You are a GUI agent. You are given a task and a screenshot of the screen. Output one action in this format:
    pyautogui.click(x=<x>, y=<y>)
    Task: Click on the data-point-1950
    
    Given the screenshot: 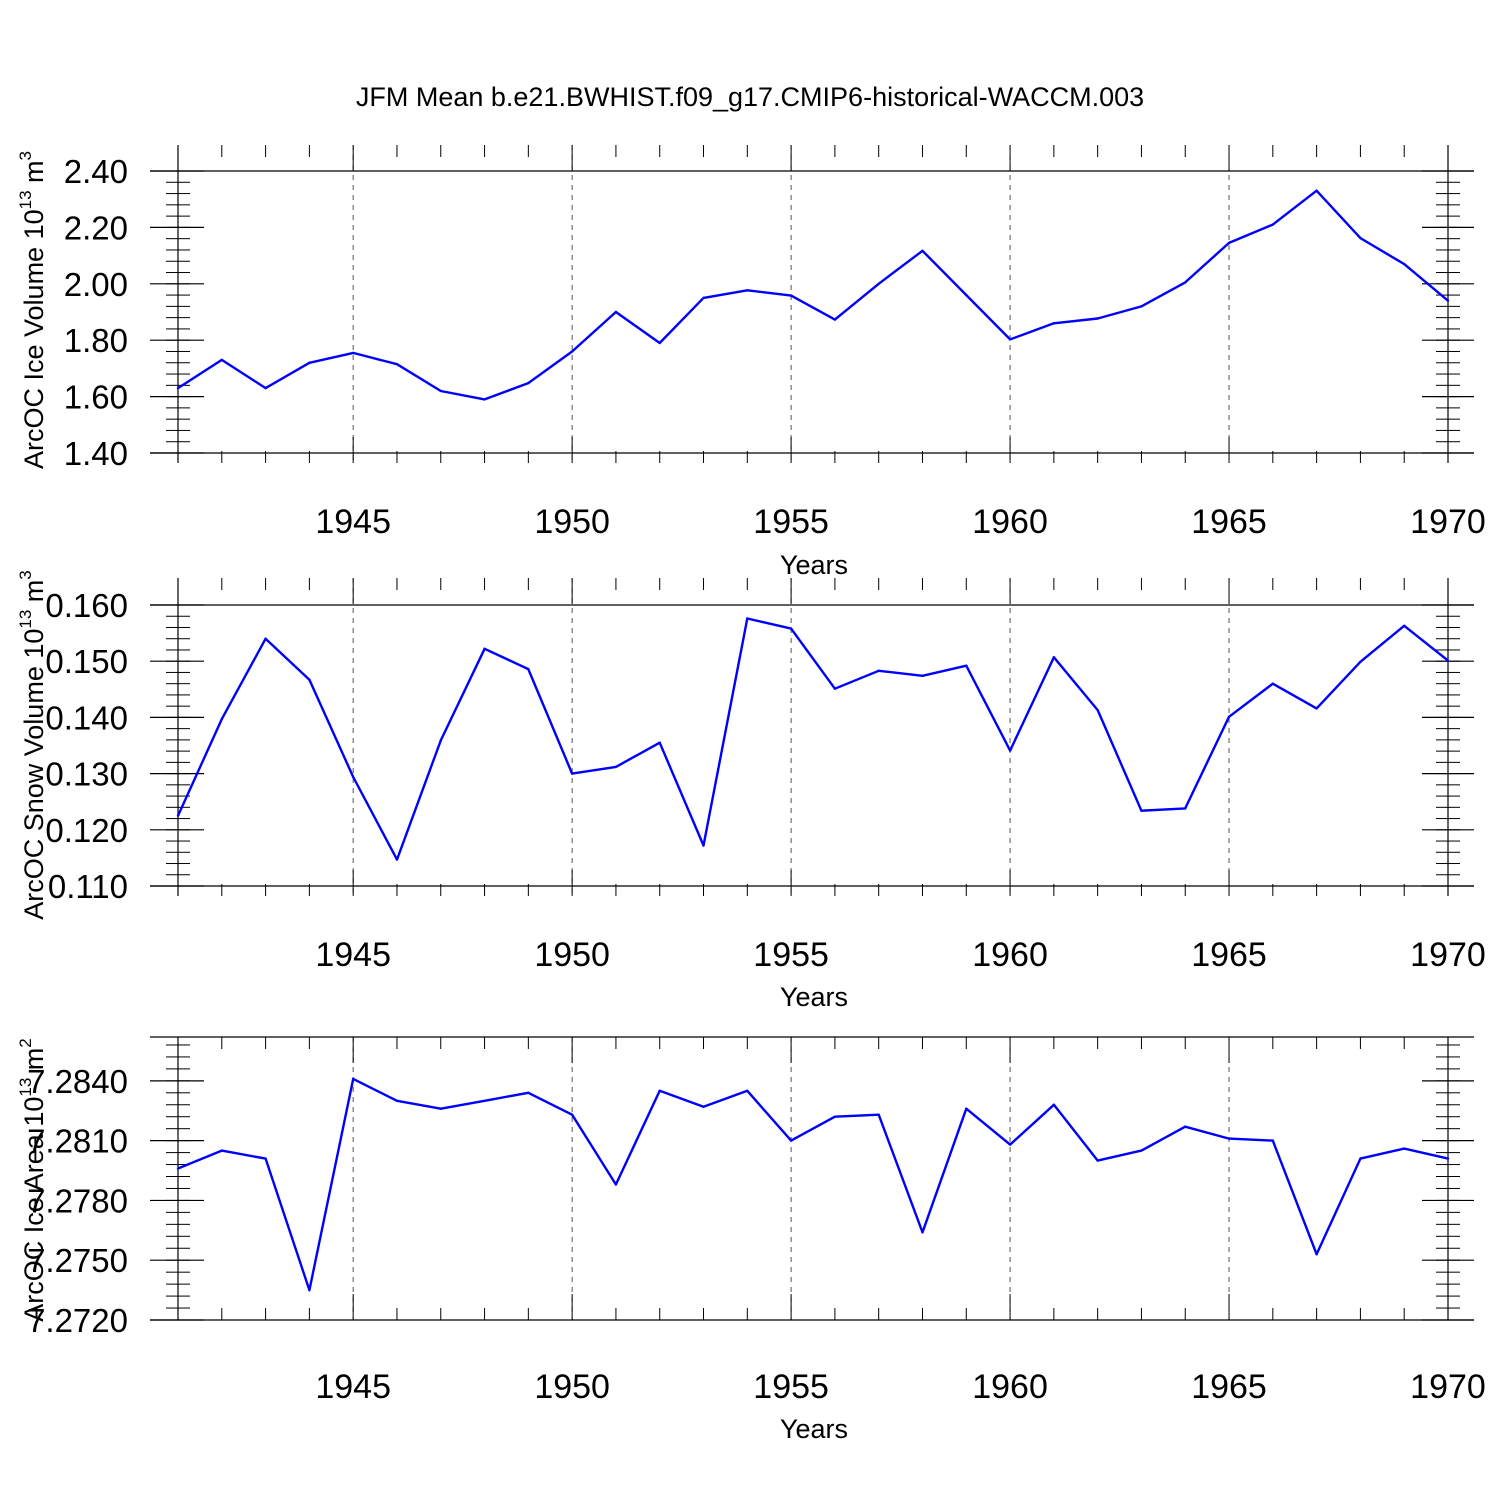 What is the action you would take?
    pyautogui.click(x=572, y=1114)
    